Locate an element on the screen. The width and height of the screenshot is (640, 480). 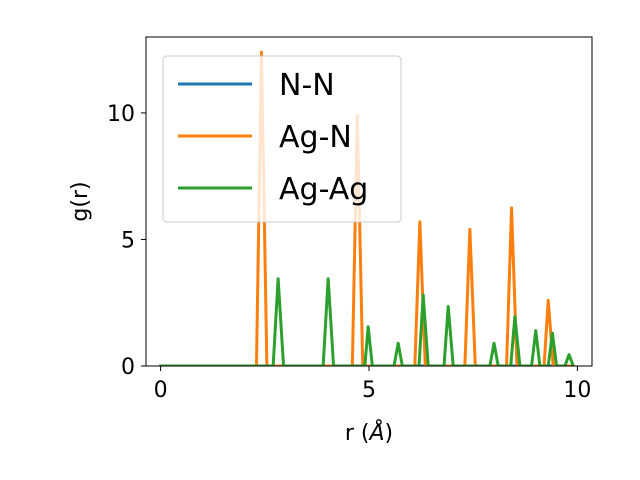
legend-label-ag-n: Ag-N is located at coordinates (315, 137).